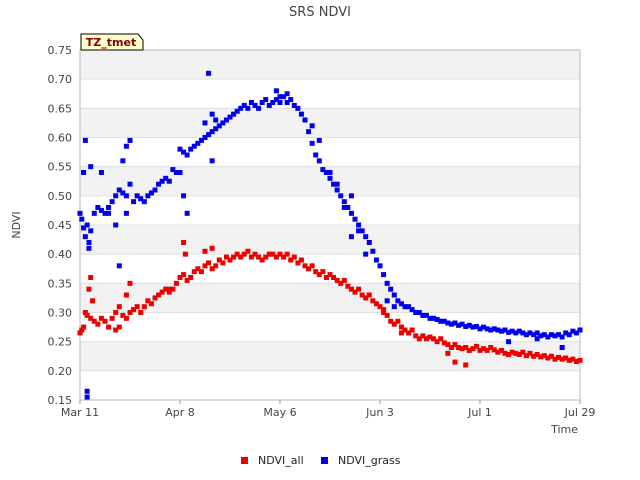  What do you see at coordinates (60, 167) in the screenshot?
I see `y-tick-label: 0.55` at bounding box center [60, 167].